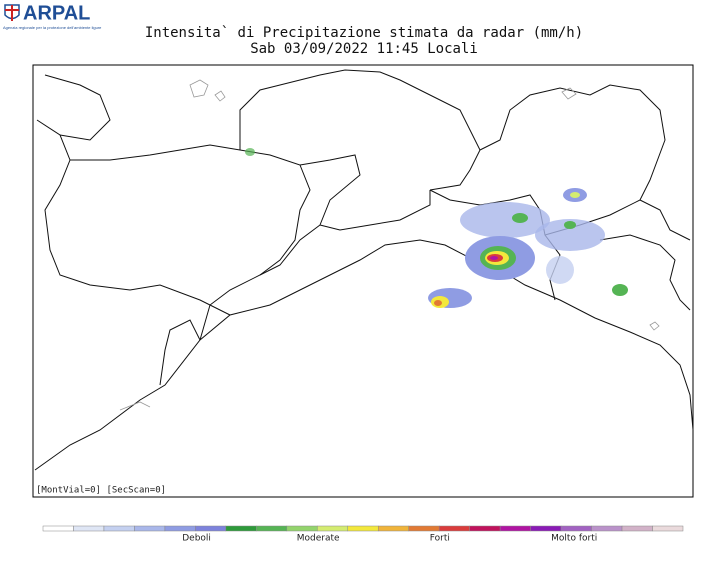  What do you see at coordinates (440, 539) in the screenshot?
I see `legend-label: Forti` at bounding box center [440, 539].